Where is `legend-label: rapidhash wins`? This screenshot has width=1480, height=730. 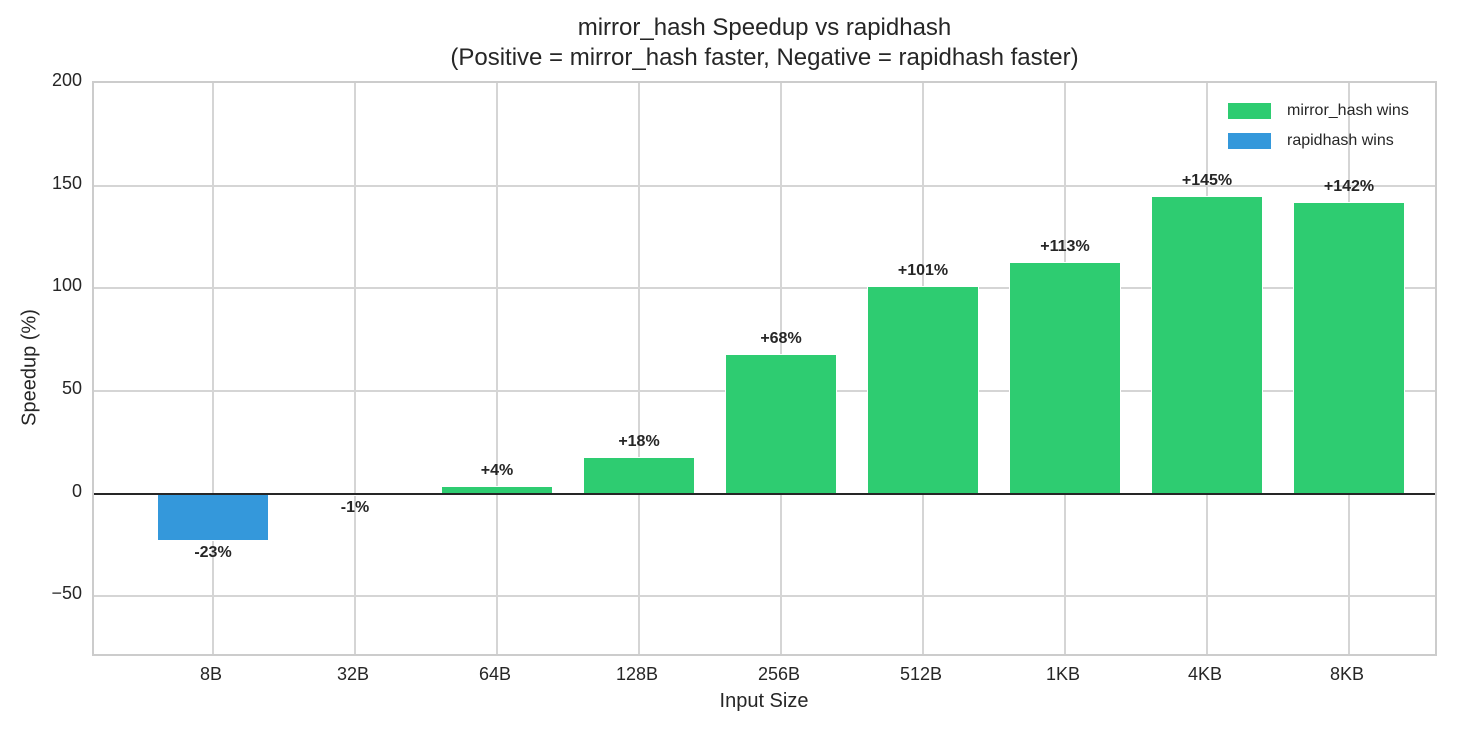 legend-label: rapidhash wins is located at coordinates (1340, 140).